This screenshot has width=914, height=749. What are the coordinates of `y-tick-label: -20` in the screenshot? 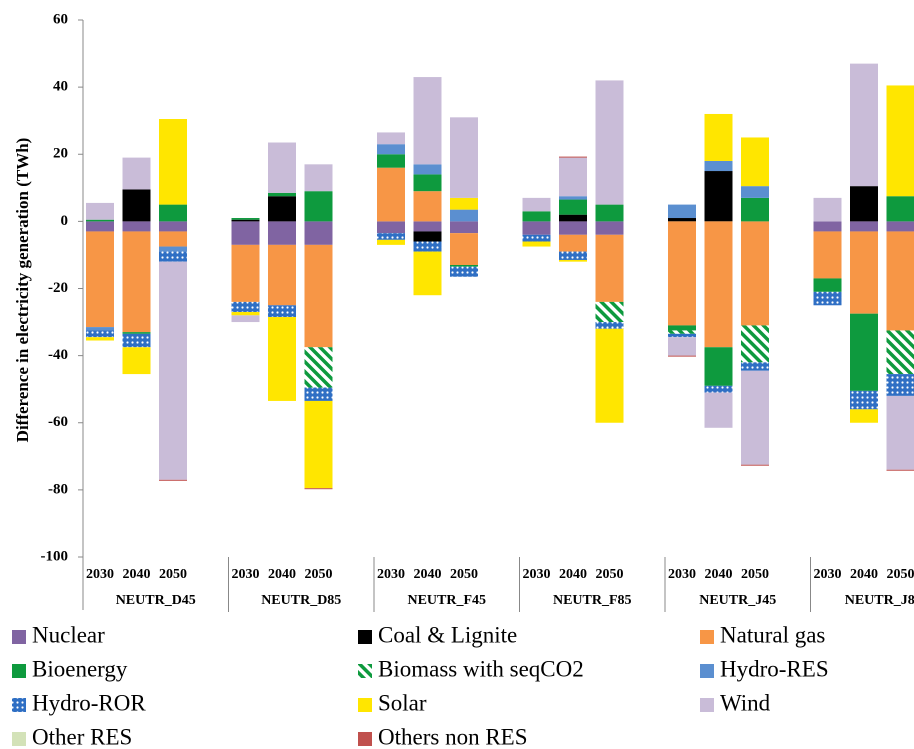 It's located at (58, 288).